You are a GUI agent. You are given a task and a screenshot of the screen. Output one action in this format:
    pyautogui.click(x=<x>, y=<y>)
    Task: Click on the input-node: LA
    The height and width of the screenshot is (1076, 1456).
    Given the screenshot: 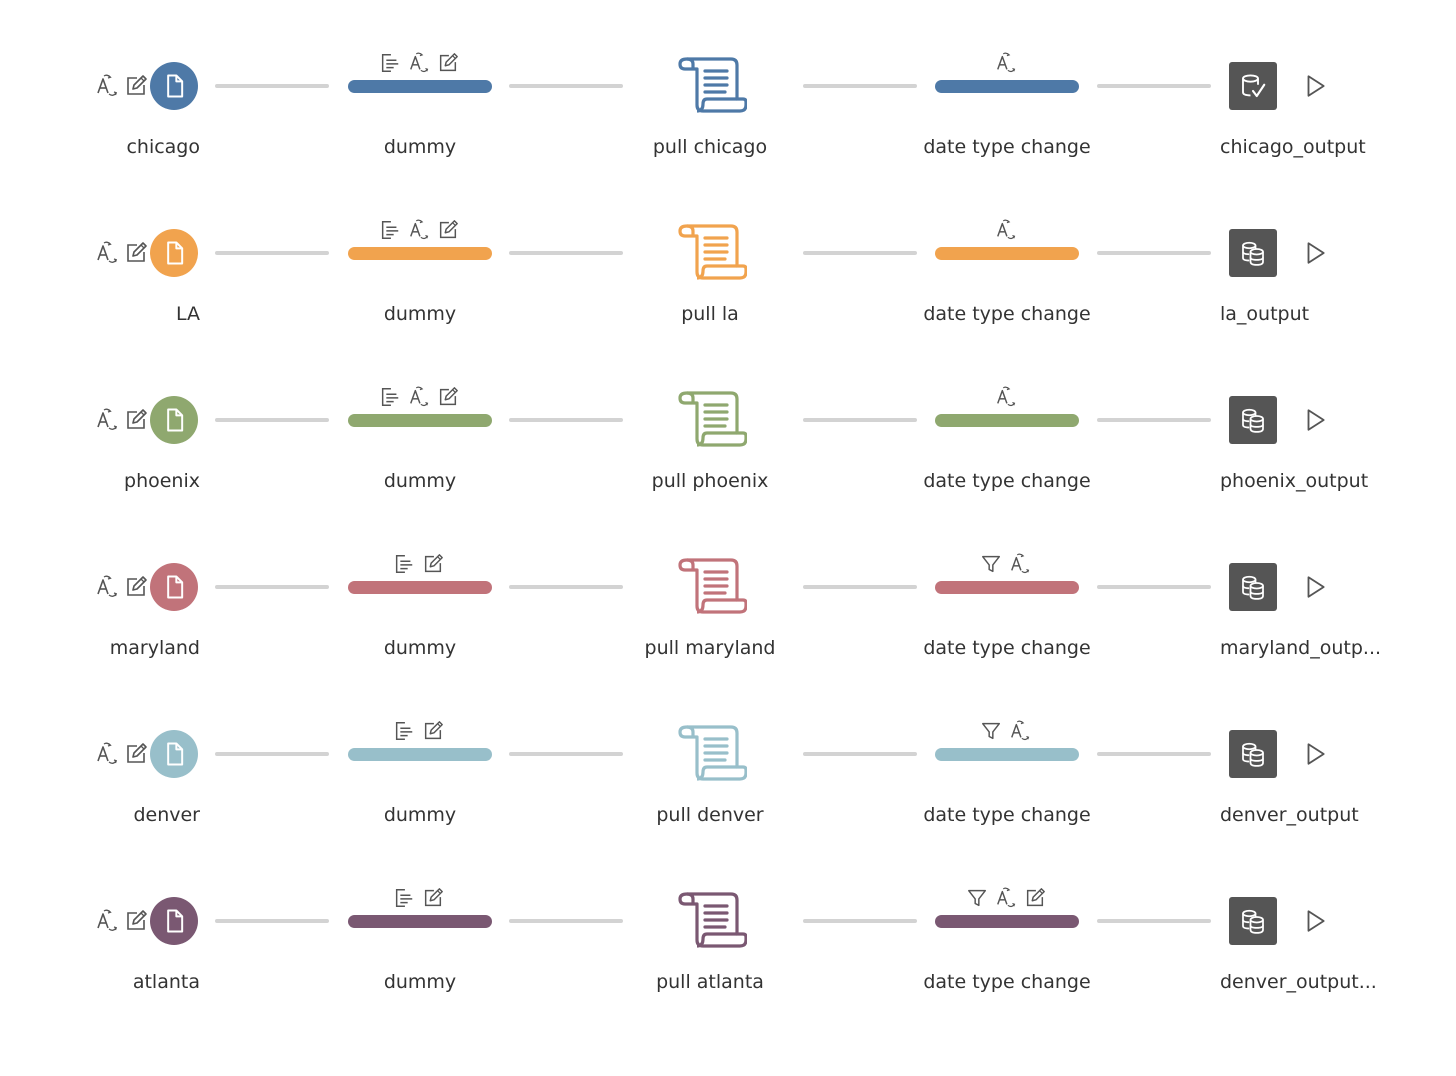 What is the action you would take?
    pyautogui.click(x=107, y=267)
    